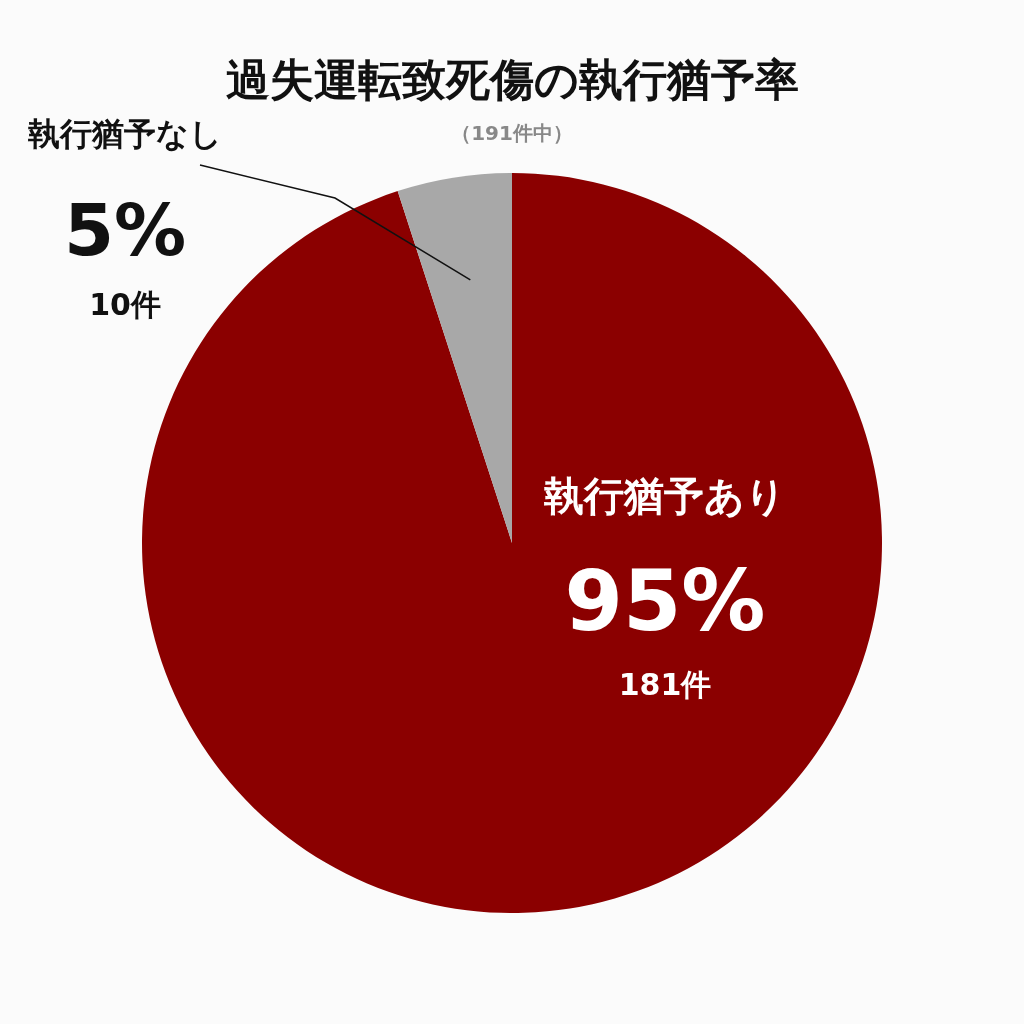 The image size is (1024, 1024). Describe the element at coordinates (665, 601) in the screenshot. I see `data-label: 95%` at that location.